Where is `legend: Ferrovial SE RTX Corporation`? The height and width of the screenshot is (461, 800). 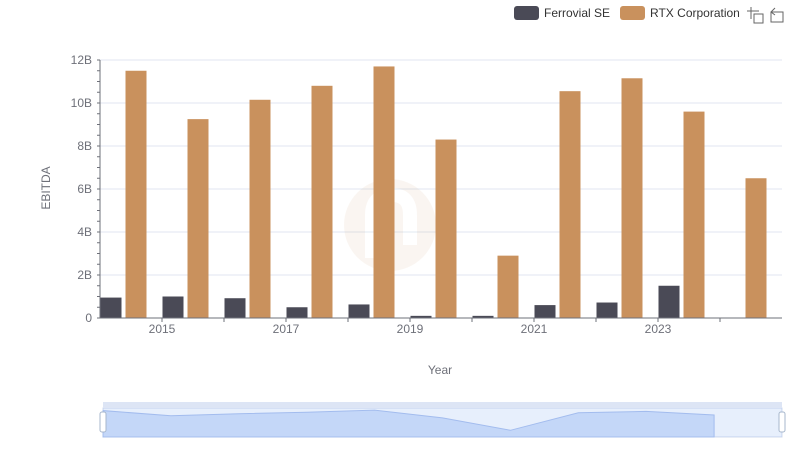
legend: Ferrovial SE RTX Corporation is located at coordinates (632, 13).